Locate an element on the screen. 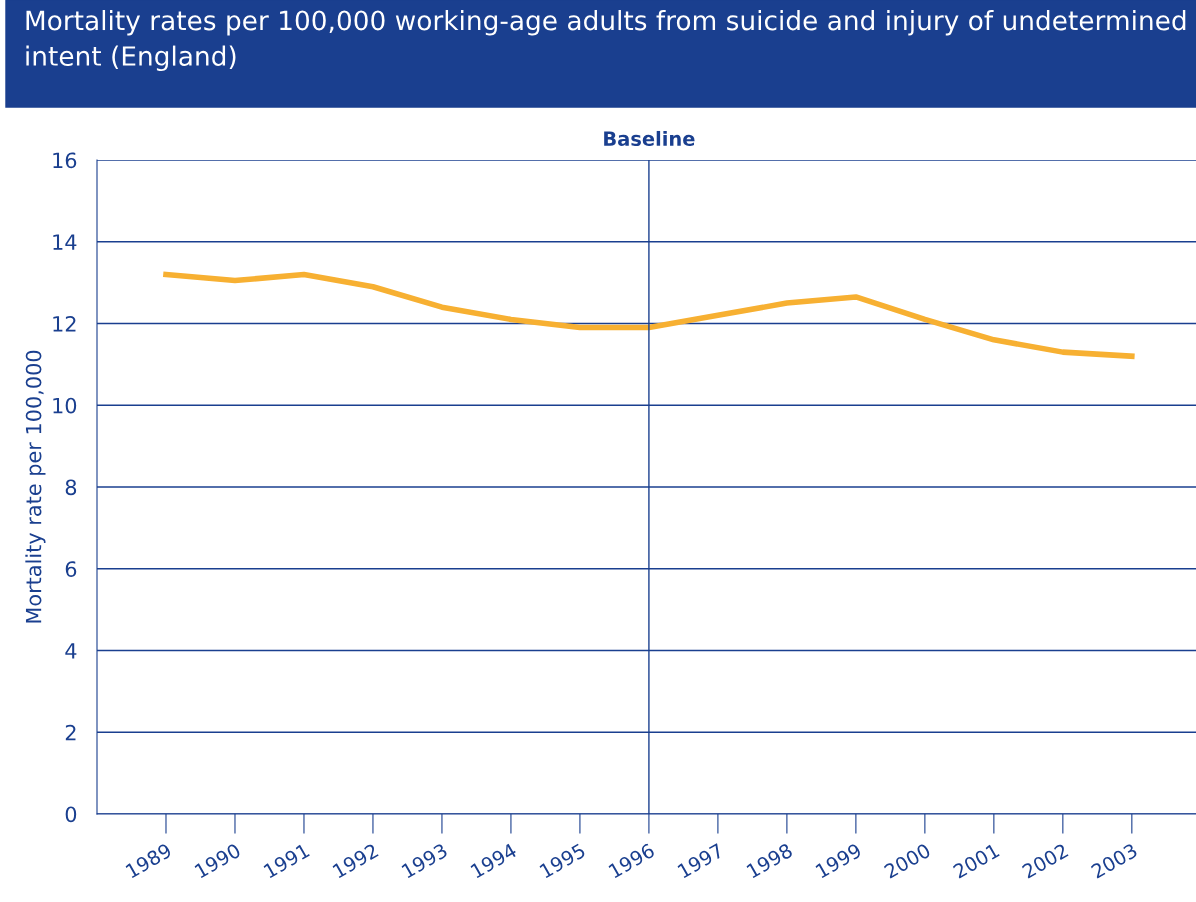 The width and height of the screenshot is (1196, 902). y-axis-title: Mortality rate per 100,000 is located at coordinates (35, 486).